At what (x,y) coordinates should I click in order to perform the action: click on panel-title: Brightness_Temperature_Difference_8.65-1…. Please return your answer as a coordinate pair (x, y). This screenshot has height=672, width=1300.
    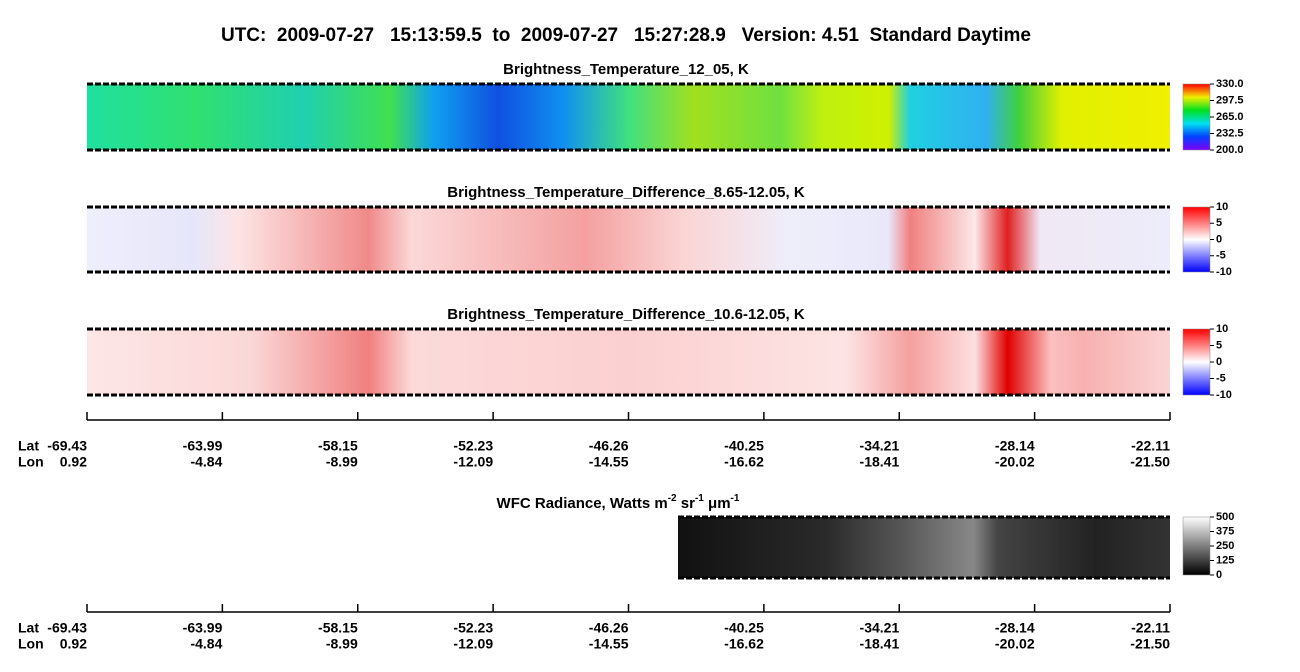
    Looking at the image, I should click on (626, 192).